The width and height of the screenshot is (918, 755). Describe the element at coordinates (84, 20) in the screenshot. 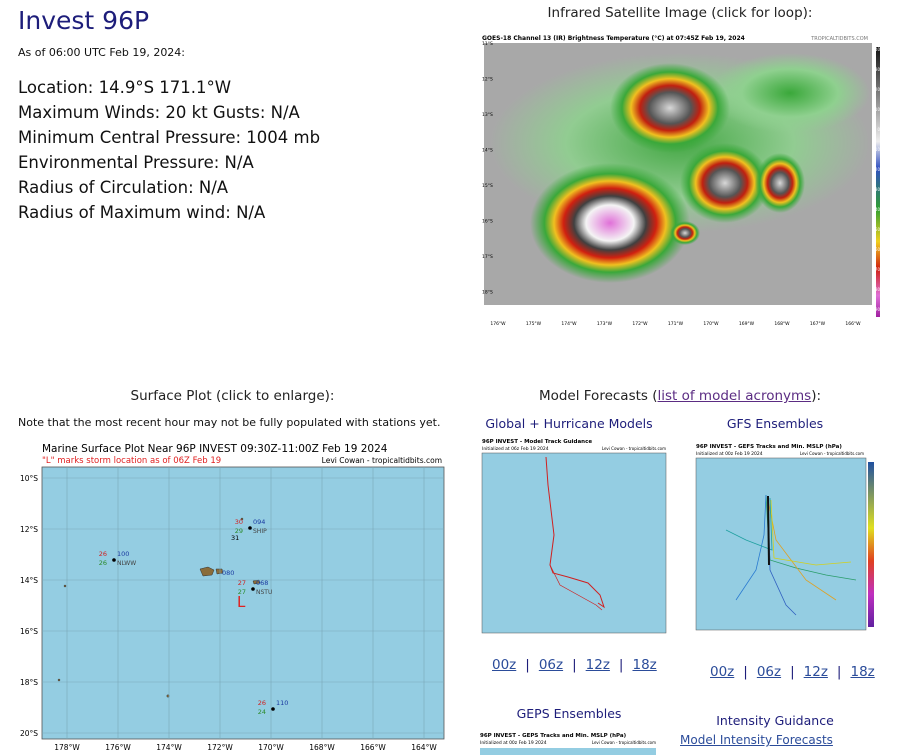

I see `storm-title: Invest 96P` at that location.